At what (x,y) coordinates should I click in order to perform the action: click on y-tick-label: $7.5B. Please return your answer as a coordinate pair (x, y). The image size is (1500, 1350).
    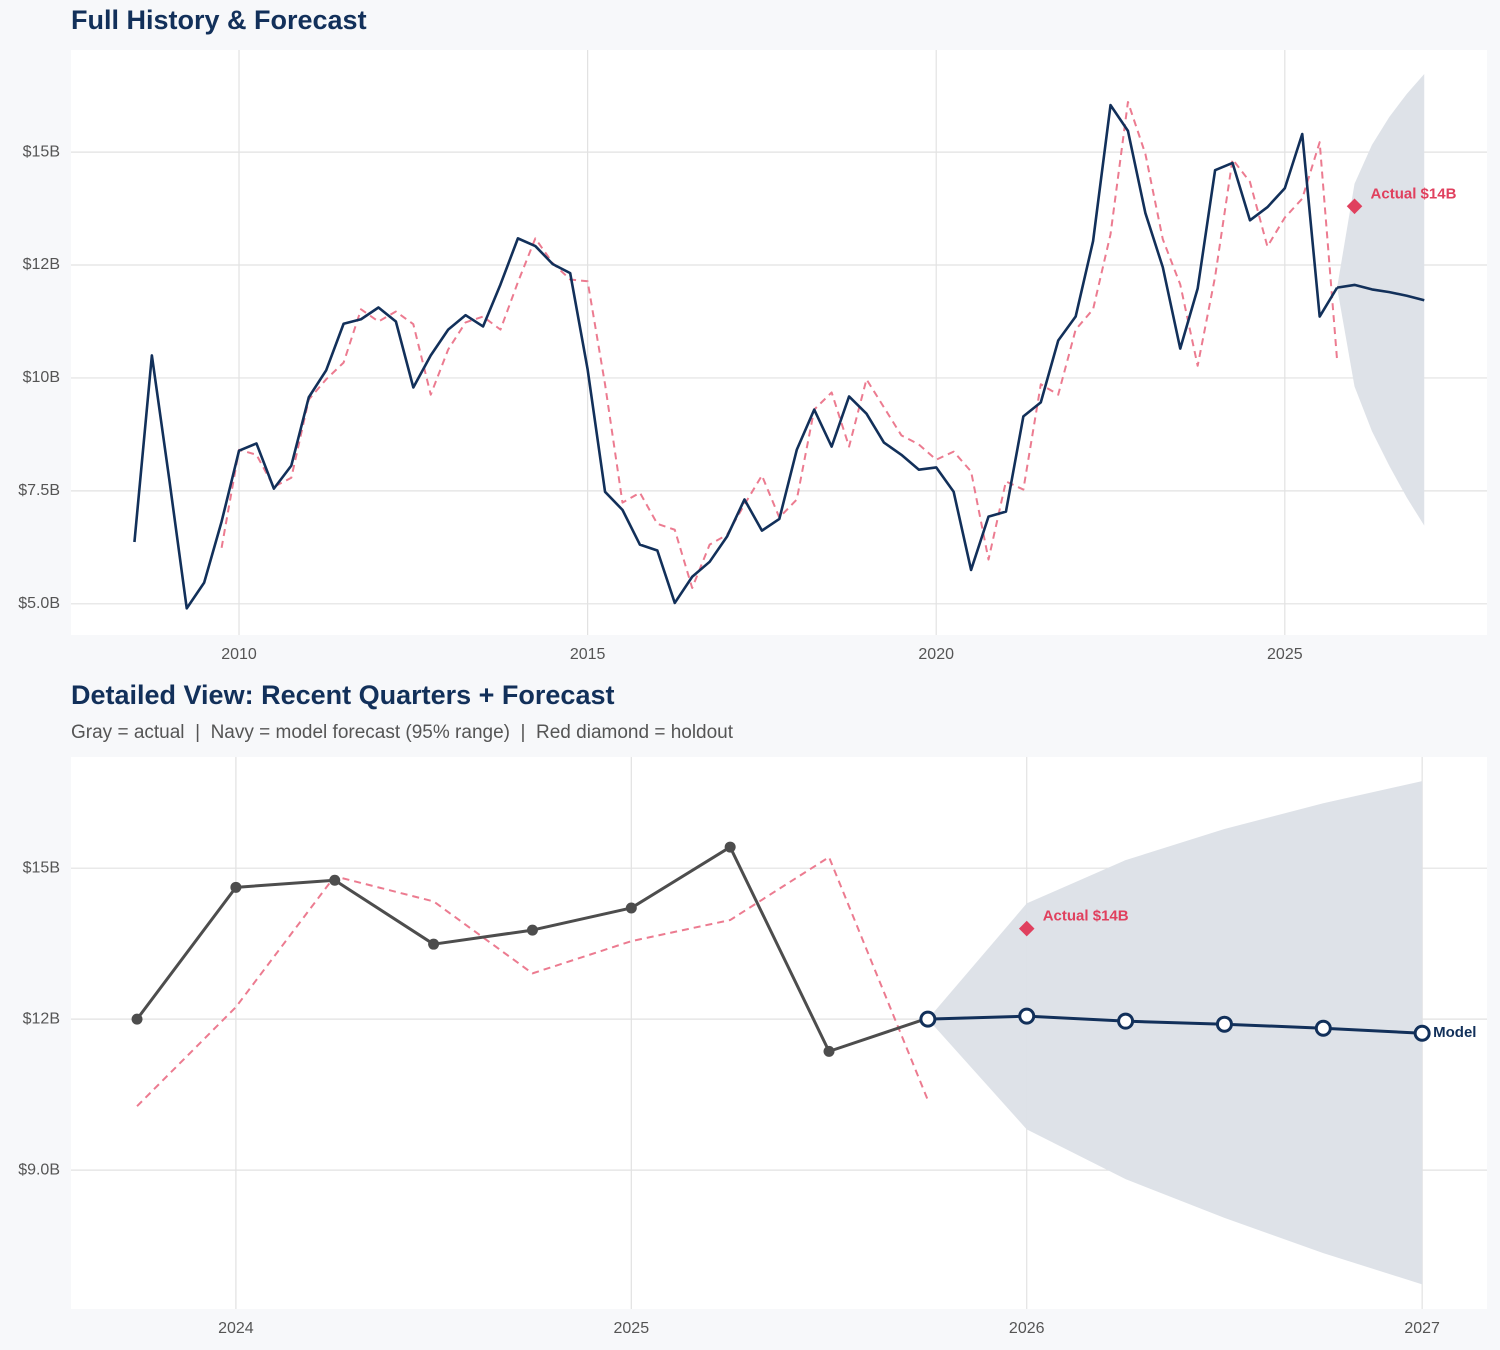
    Looking at the image, I should click on (39, 490).